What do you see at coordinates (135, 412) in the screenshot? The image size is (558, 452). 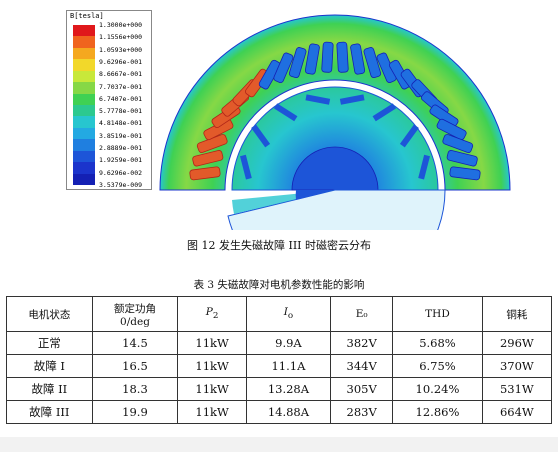 I see `table-cell: 19.9` at bounding box center [135, 412].